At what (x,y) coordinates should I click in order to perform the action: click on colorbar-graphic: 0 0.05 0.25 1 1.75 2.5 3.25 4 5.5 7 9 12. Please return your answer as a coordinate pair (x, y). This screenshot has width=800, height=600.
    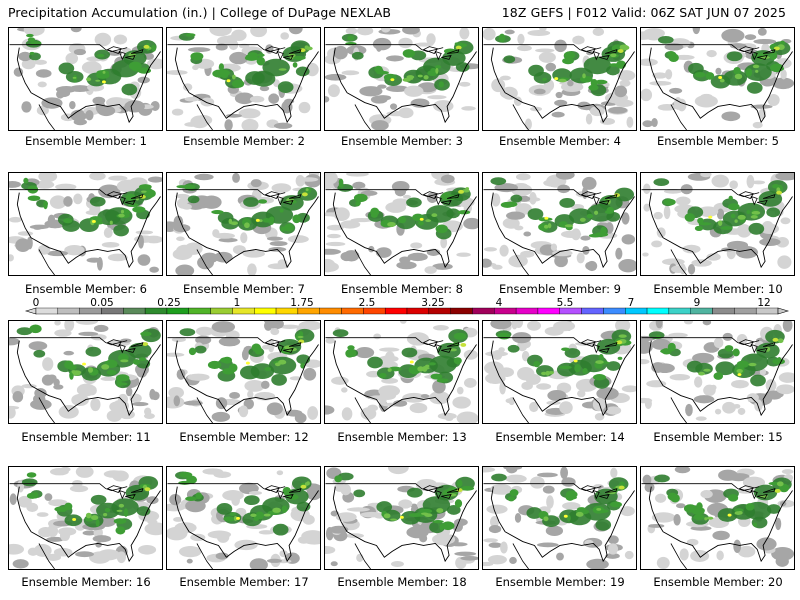
    Looking at the image, I should click on (407, 306).